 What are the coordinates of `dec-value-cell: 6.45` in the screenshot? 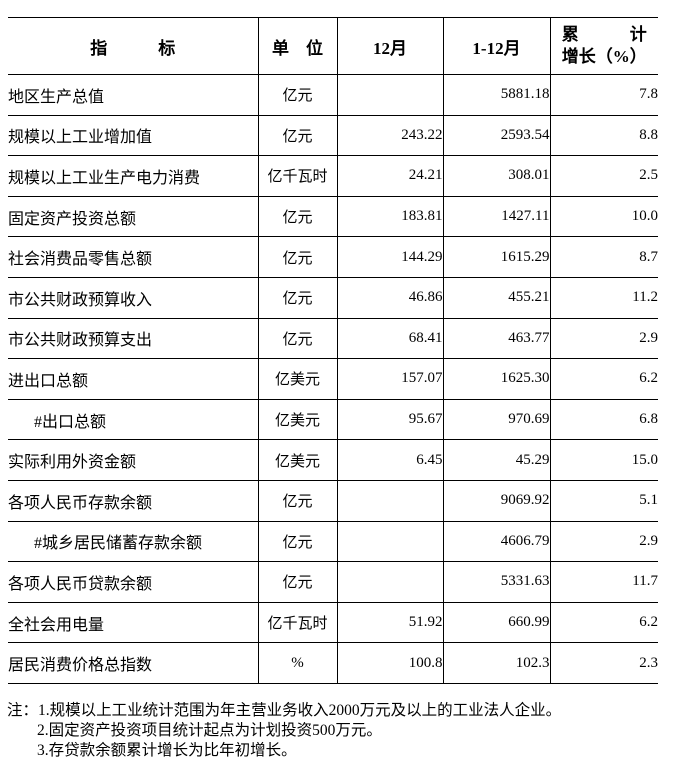 It's located at (390, 460).